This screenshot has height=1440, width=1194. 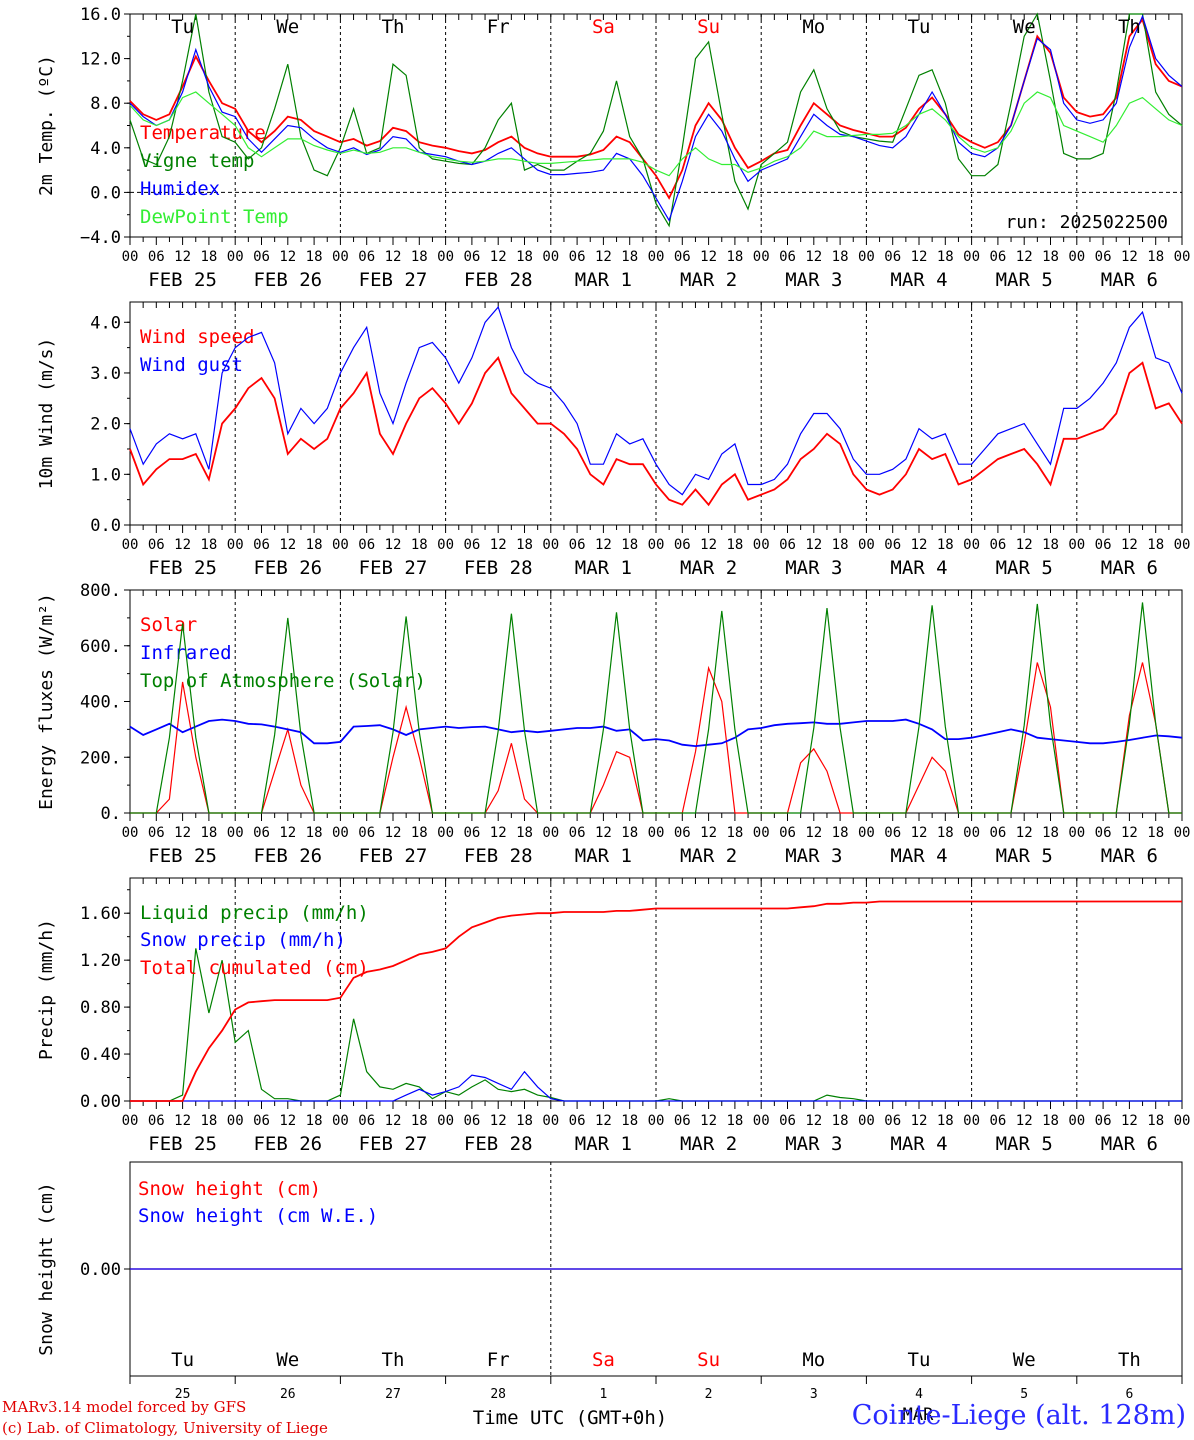 I want to click on weekday-label: Fr, so click(x=498, y=27).